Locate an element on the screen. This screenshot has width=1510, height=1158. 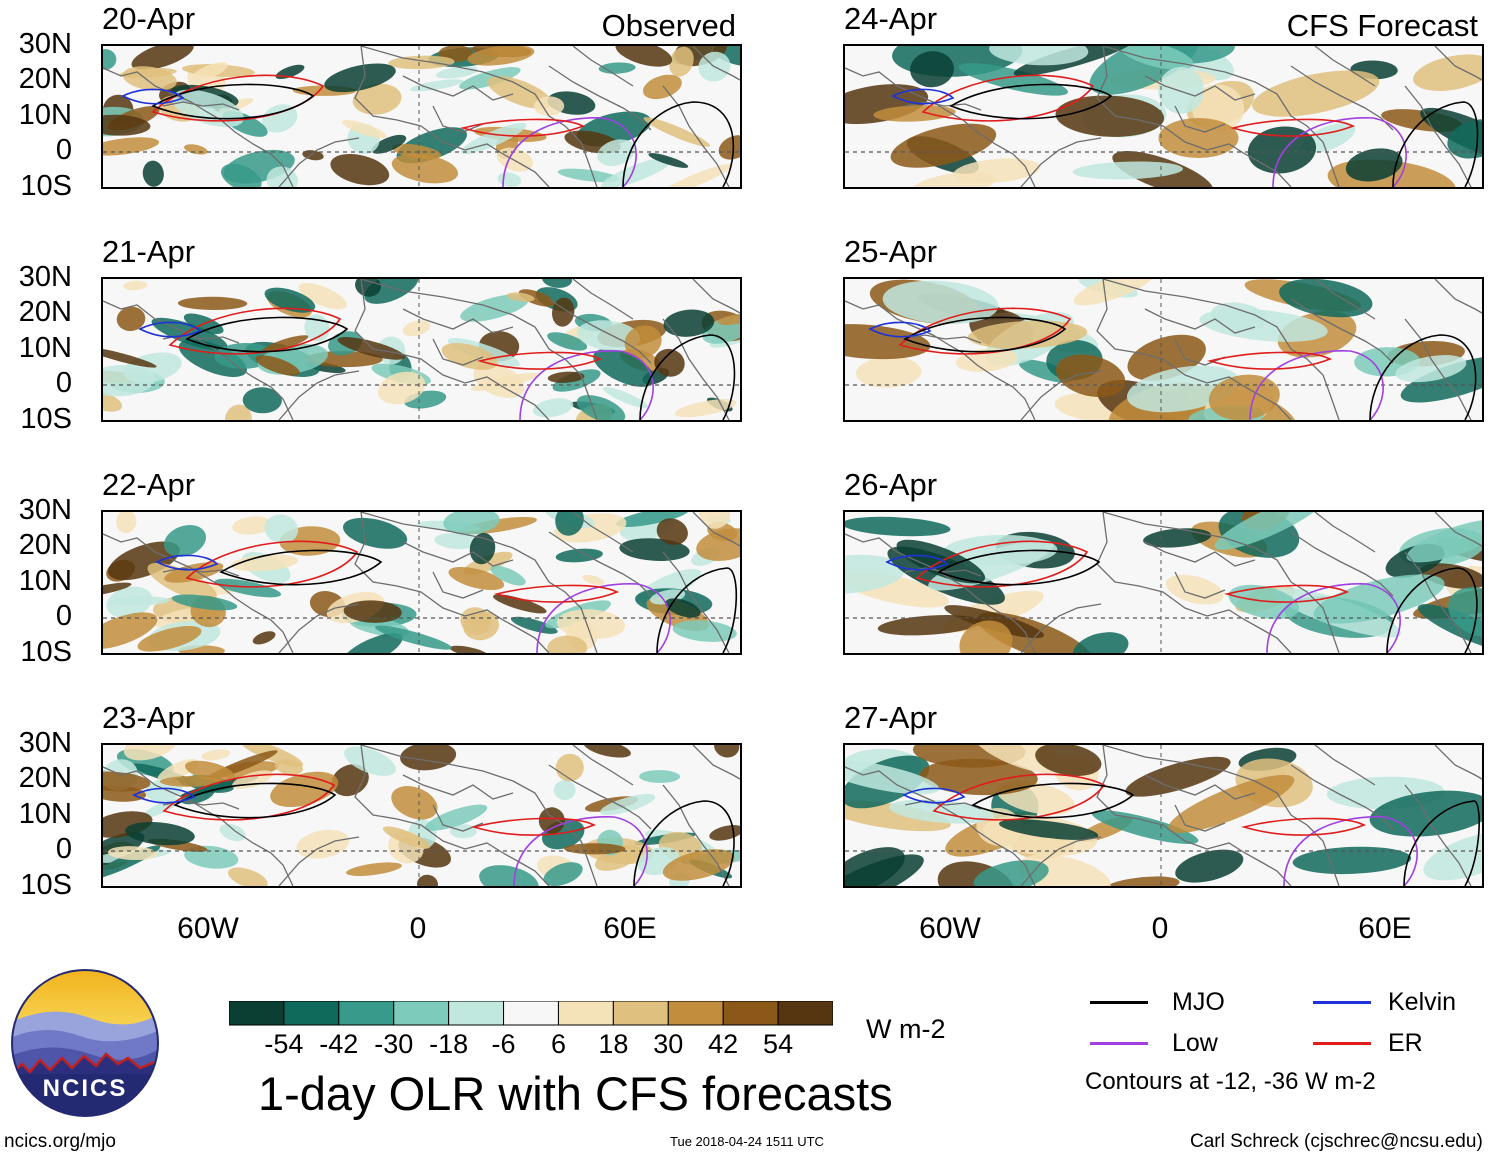
footer-credit: Carl Schreck (cjschrec@ncsu.edu) is located at coordinates (1336, 1141).